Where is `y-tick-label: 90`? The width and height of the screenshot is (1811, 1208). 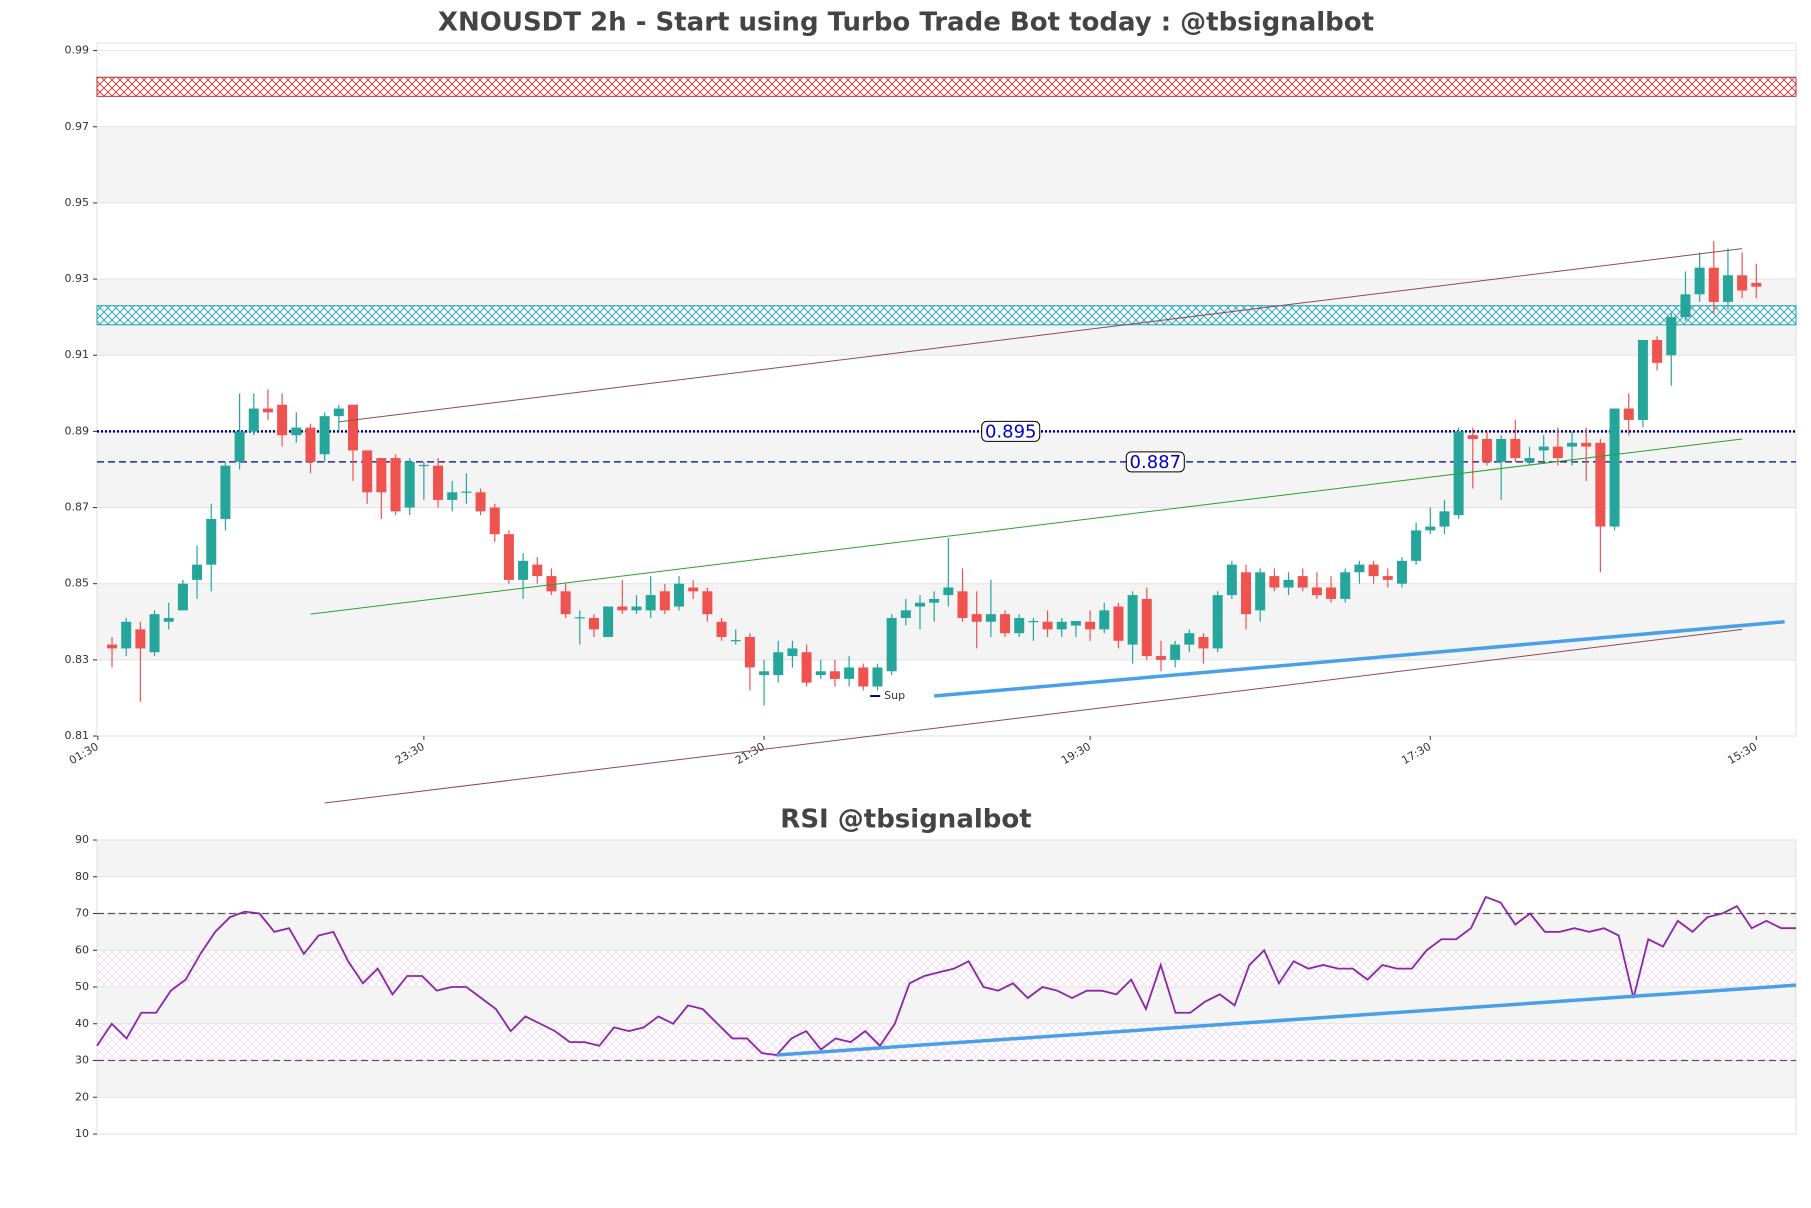 y-tick-label: 90 is located at coordinates (82, 839).